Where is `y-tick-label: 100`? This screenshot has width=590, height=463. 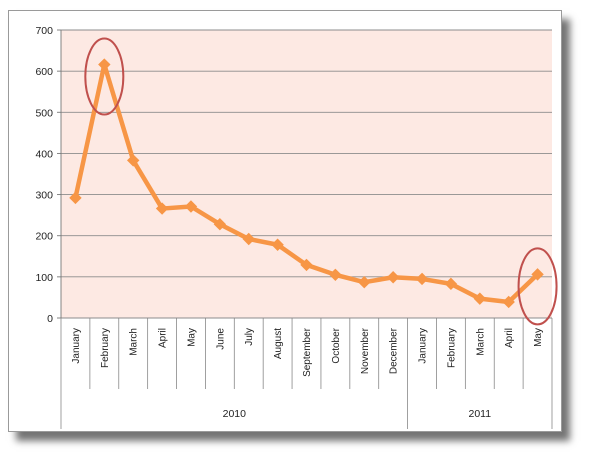
y-tick-label: 100 is located at coordinates (44, 278).